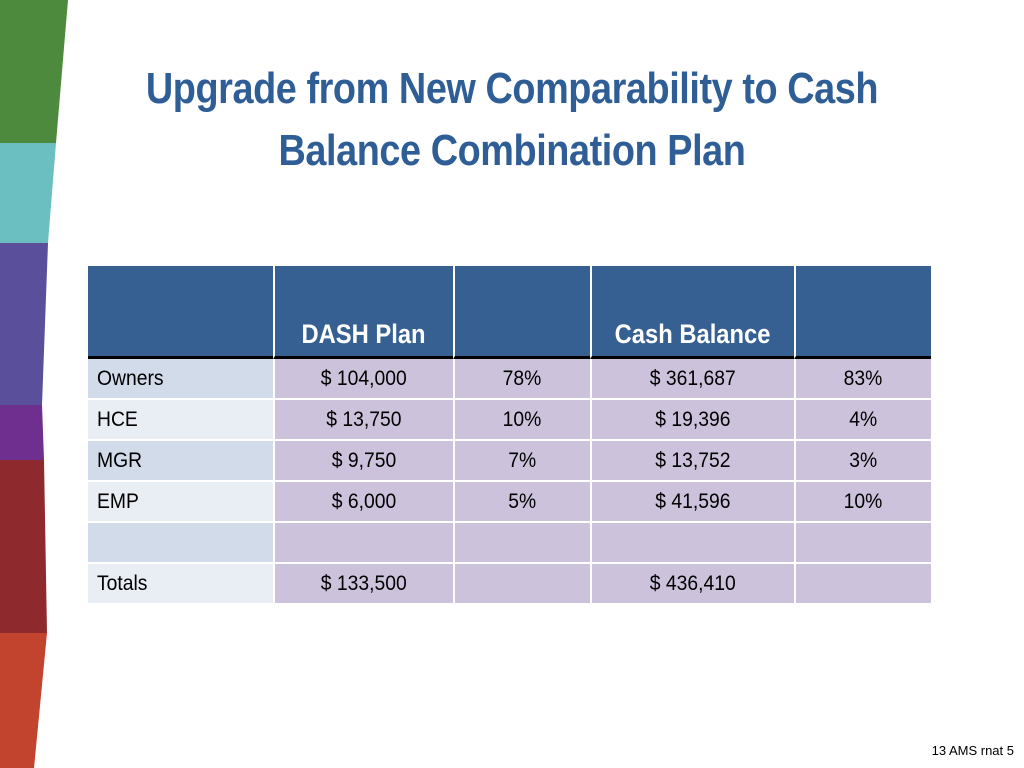 This screenshot has height=768, width=1024. What do you see at coordinates (22, 432) in the screenshot?
I see `stripe-purple` at bounding box center [22, 432].